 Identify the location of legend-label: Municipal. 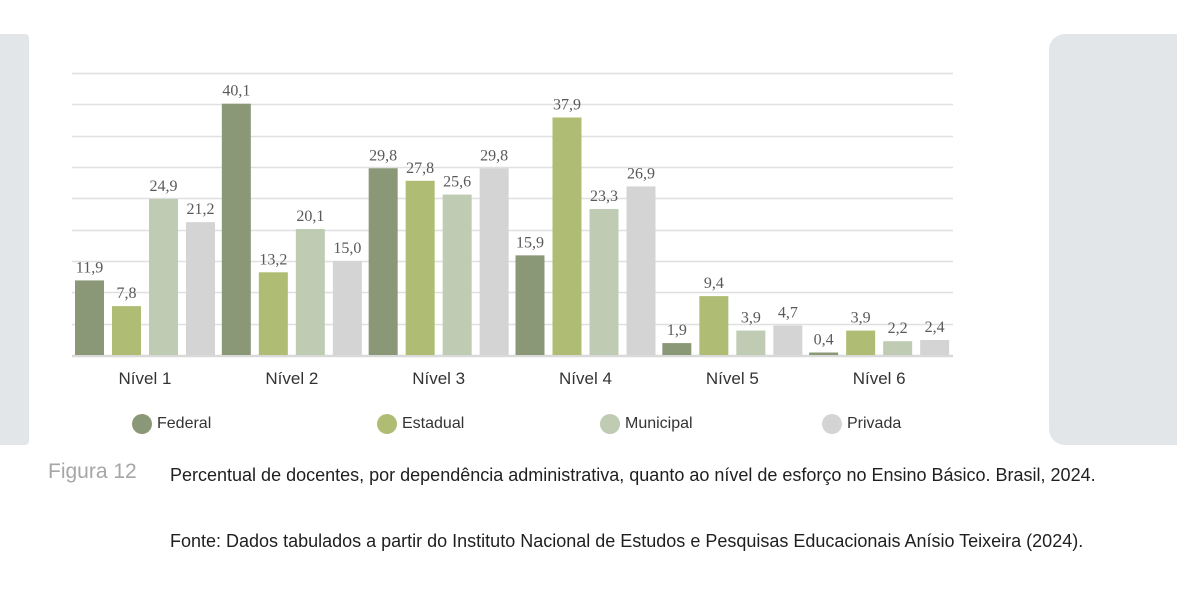
(659, 423).